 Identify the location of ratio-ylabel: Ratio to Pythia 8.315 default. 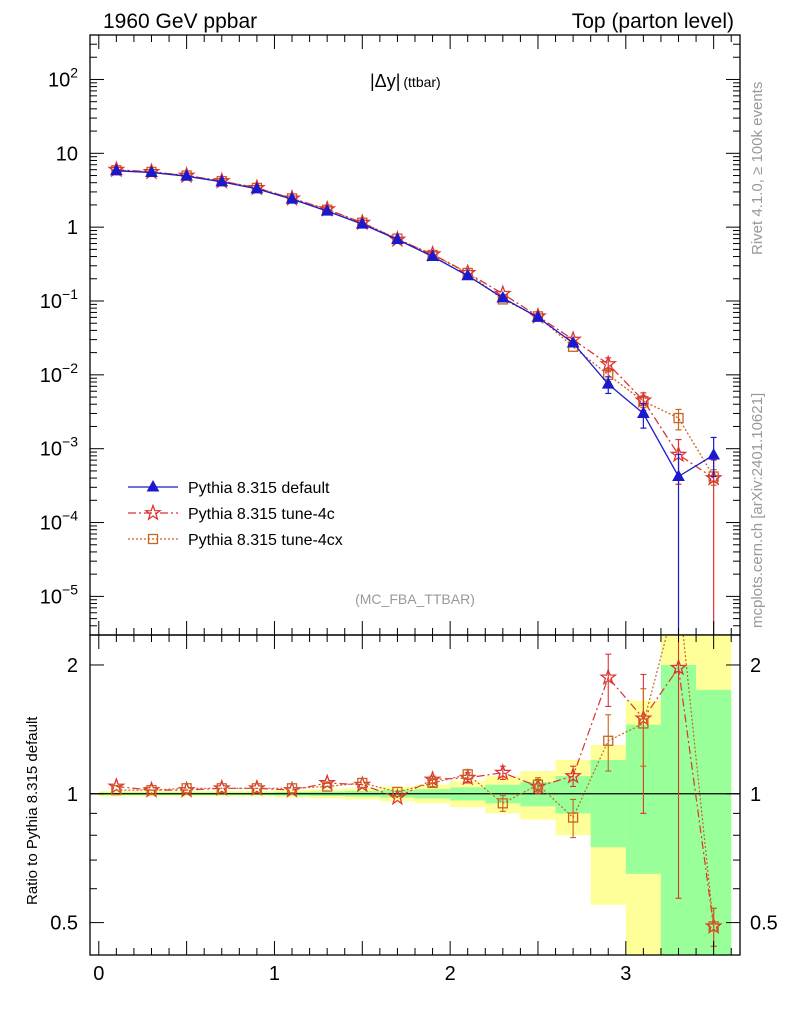
(32, 810).